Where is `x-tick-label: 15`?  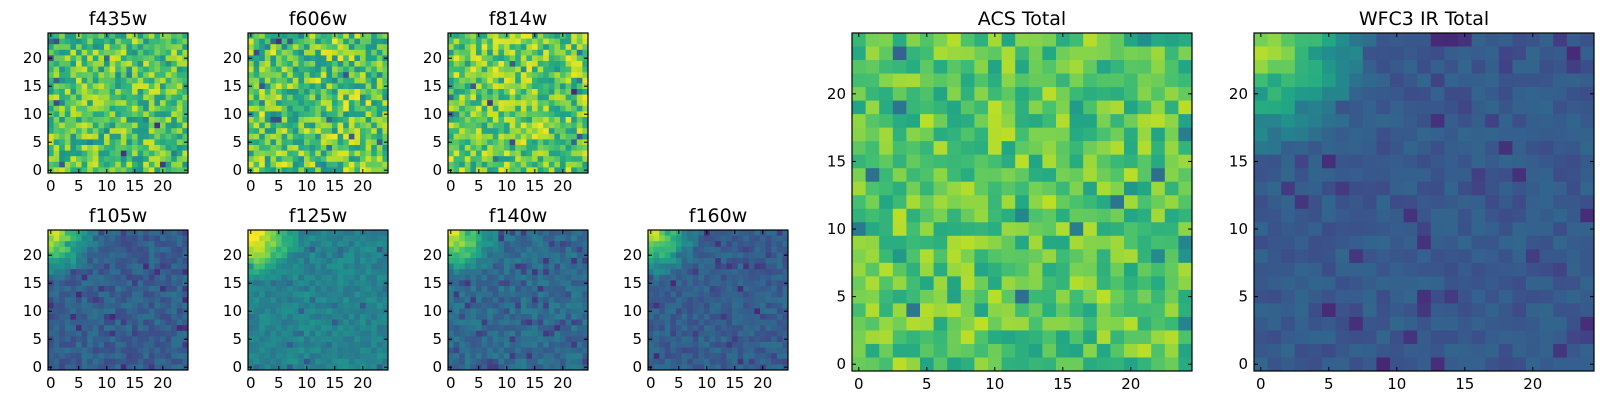
x-tick-label: 15 is located at coordinates (734, 383).